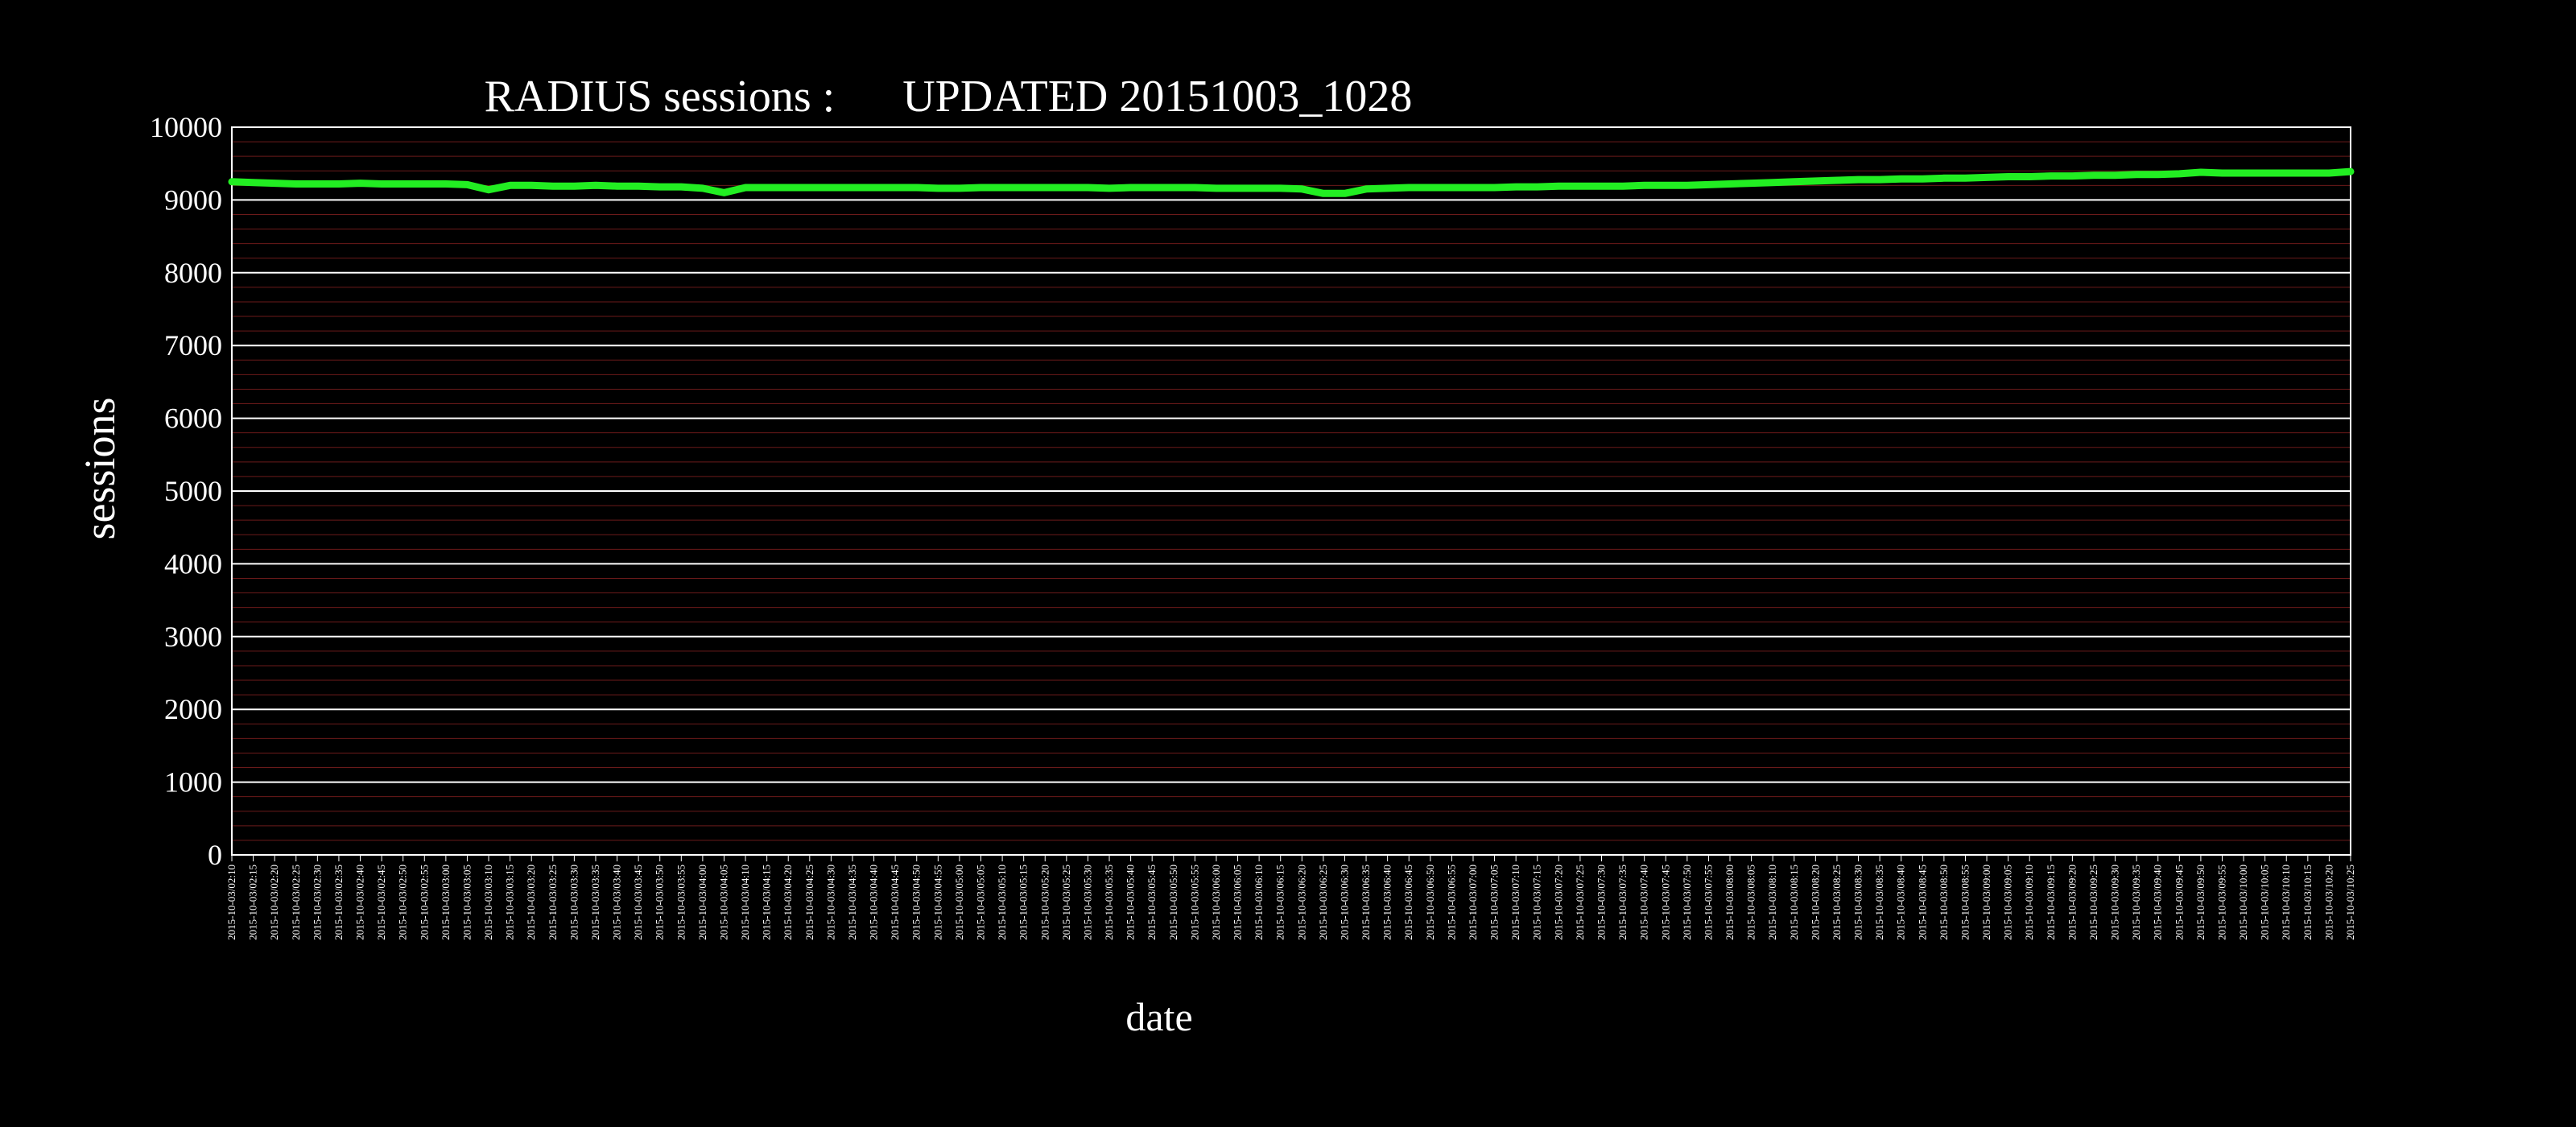 This screenshot has height=1127, width=2576. What do you see at coordinates (681, 902) in the screenshot?
I see `x-tick-label: 2015-10-03/03:55` at bounding box center [681, 902].